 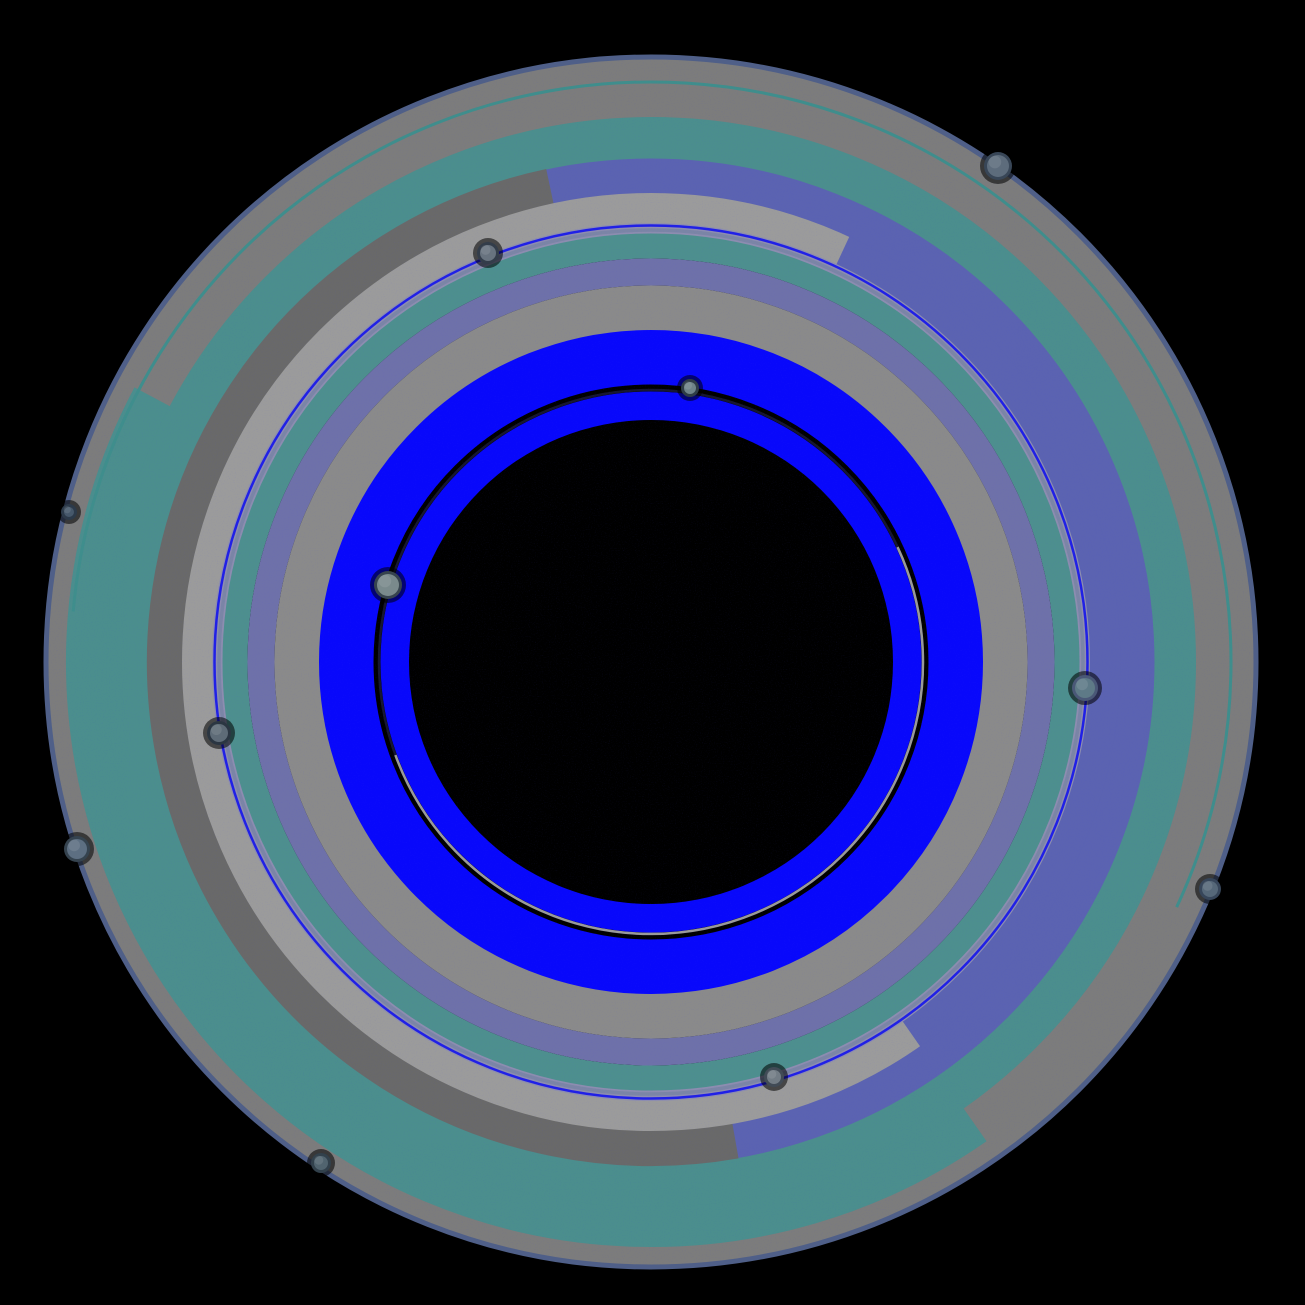 What do you see at coordinates (216, 730) in the screenshot?
I see `mid-orbit-node-3-highlight` at bounding box center [216, 730].